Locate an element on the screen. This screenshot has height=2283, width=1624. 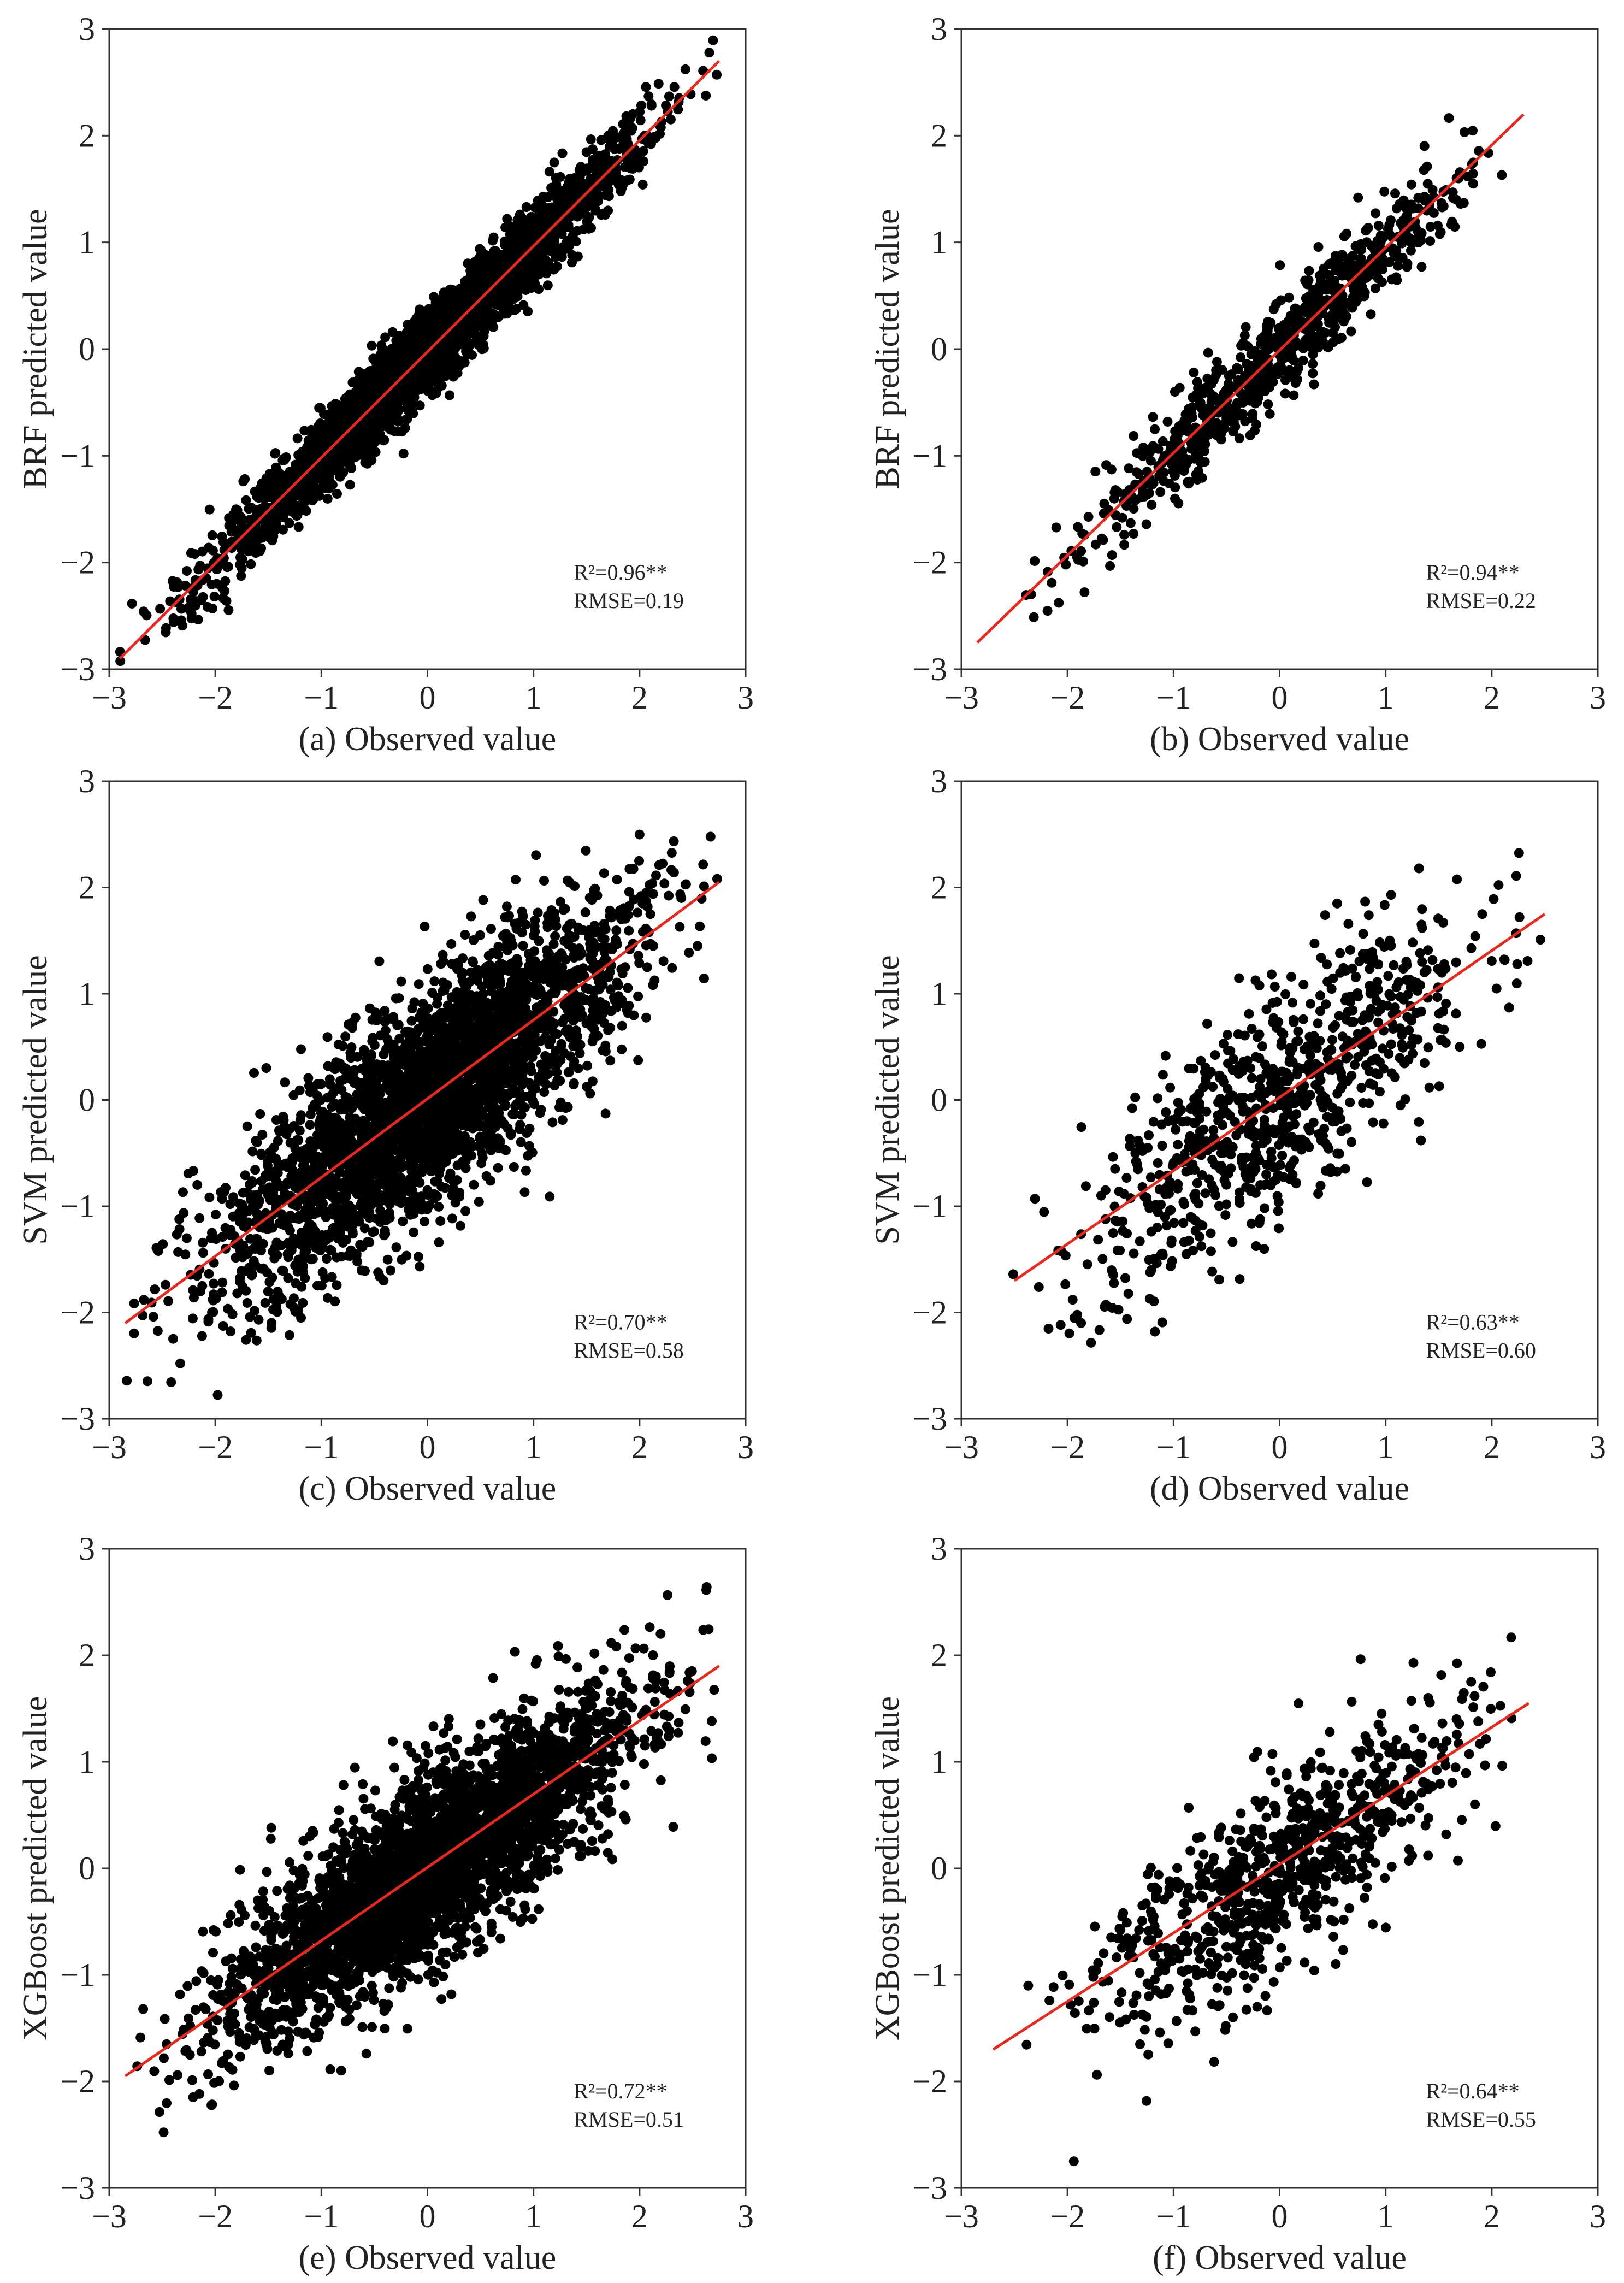
x-tick-label: 0 is located at coordinates (1280, 698).